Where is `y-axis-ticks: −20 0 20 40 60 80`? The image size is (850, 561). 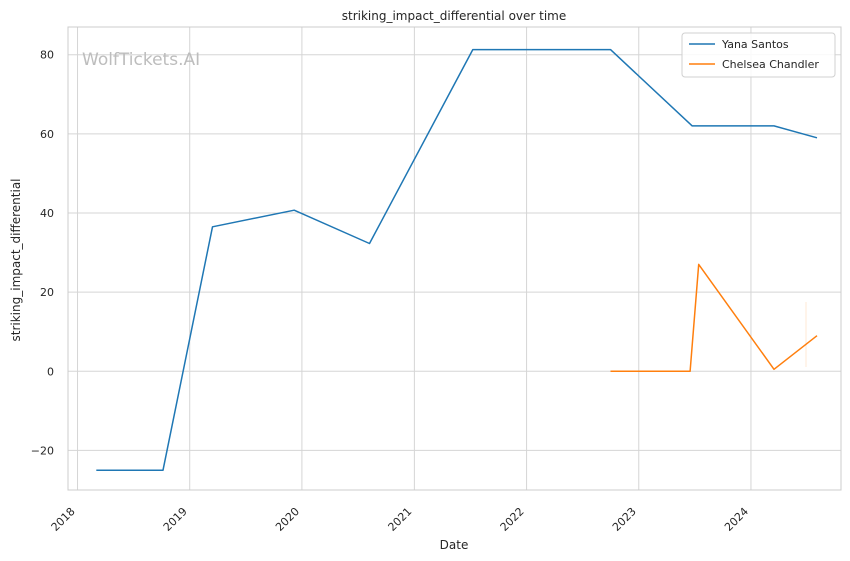 y-axis-ticks: −20 0 20 40 60 80 is located at coordinates (42, 253).